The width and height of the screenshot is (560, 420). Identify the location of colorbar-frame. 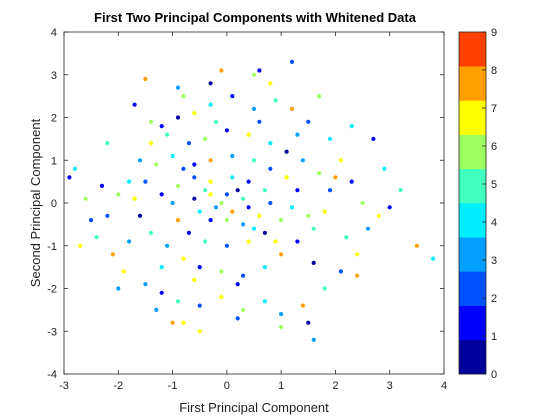
(472, 203).